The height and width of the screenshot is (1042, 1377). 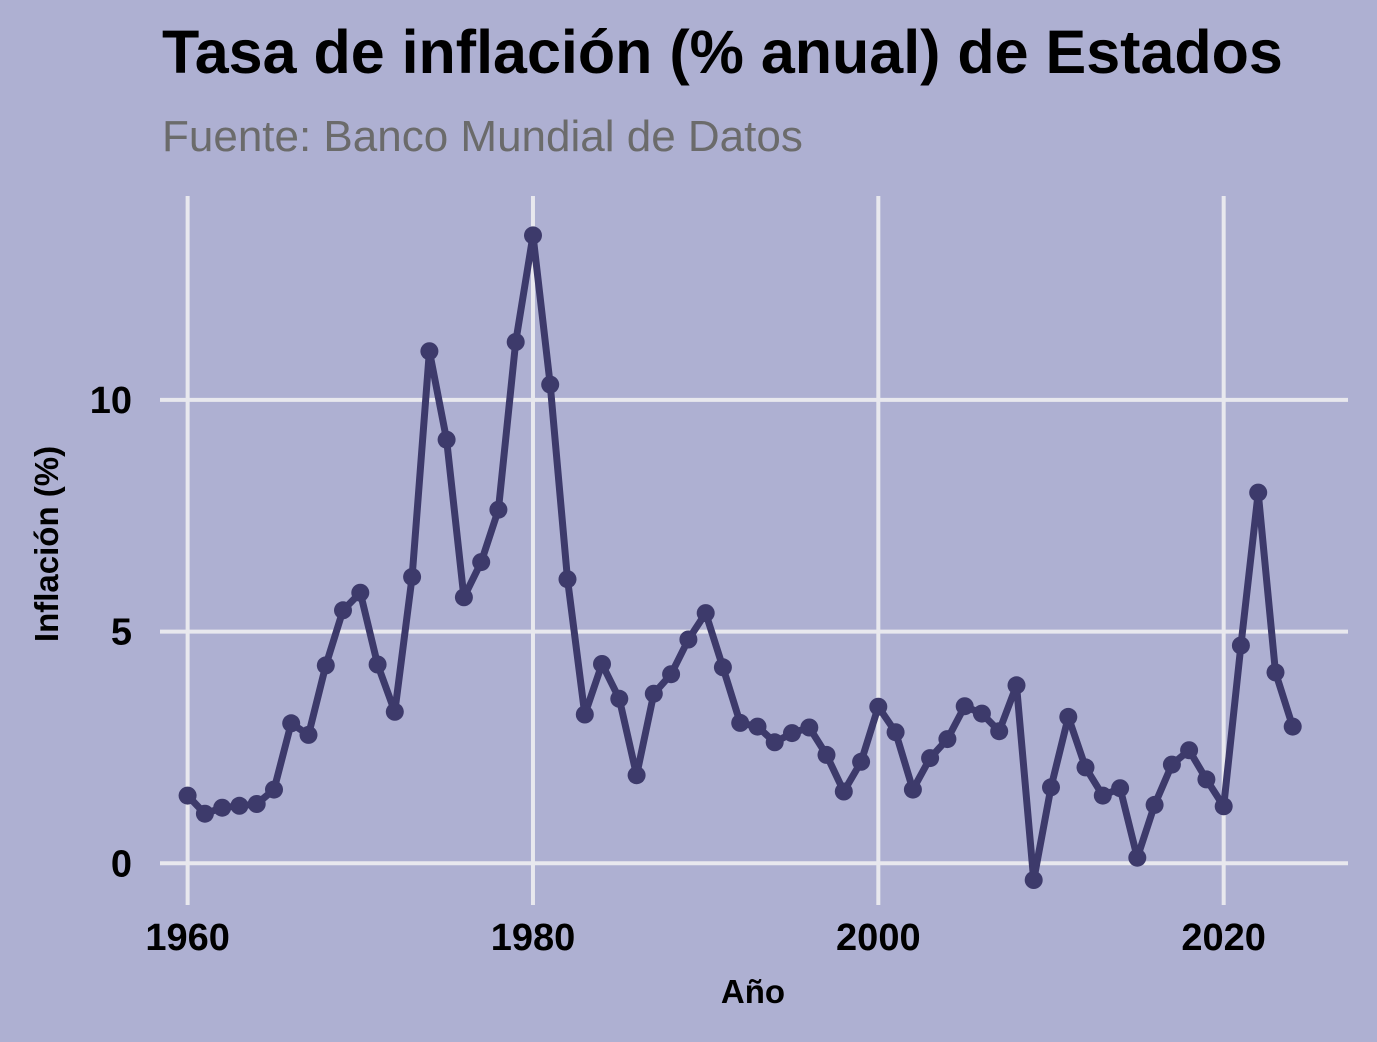 What do you see at coordinates (121, 633) in the screenshot?
I see `y-tick-label: 5` at bounding box center [121, 633].